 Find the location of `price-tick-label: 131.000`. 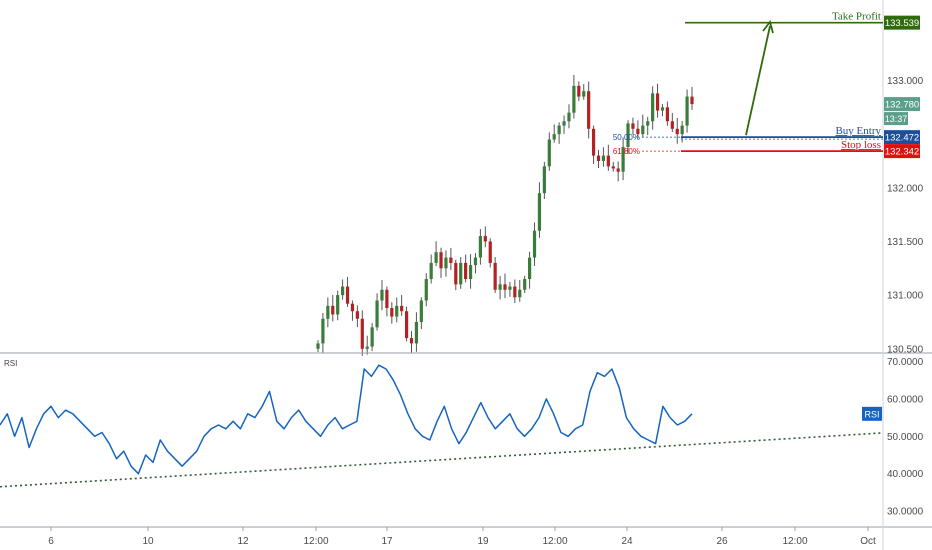

price-tick-label: 131.000 is located at coordinates (905, 296).